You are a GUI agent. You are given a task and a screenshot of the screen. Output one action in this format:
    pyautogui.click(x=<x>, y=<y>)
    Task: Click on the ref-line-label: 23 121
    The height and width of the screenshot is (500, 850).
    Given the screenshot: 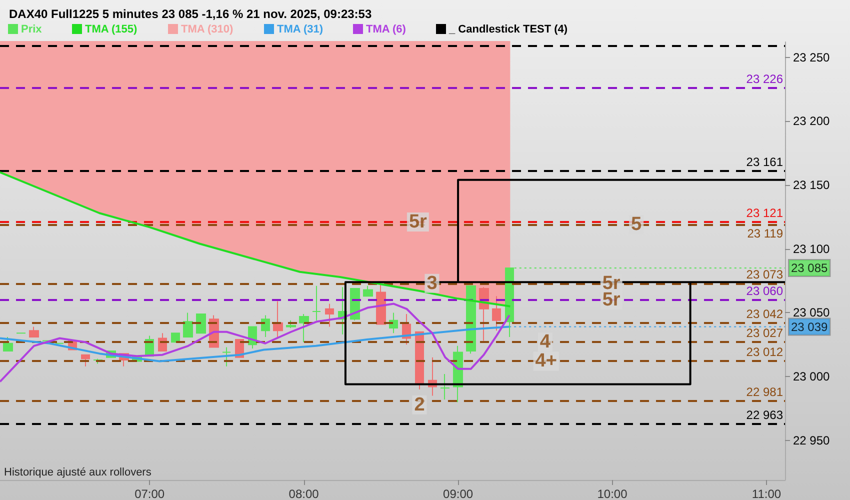 What is the action you would take?
    pyautogui.click(x=765, y=213)
    